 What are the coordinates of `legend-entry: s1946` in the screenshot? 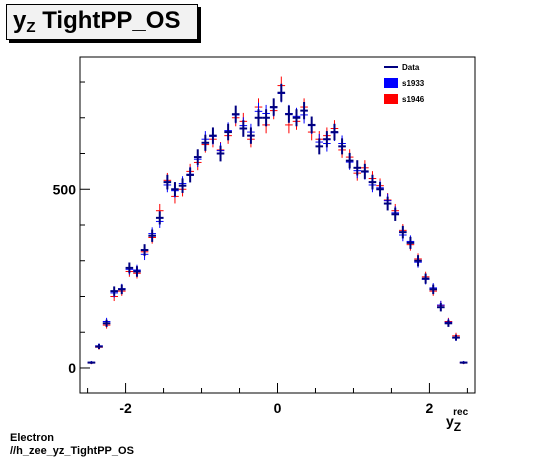 It's located at (404, 99).